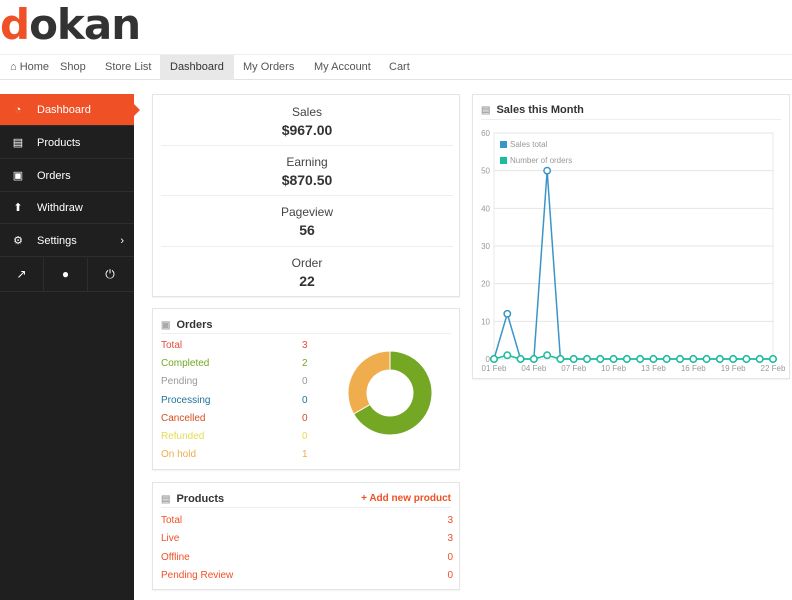 The height and width of the screenshot is (600, 792). I want to click on product-status-label: Offline, so click(175, 557).